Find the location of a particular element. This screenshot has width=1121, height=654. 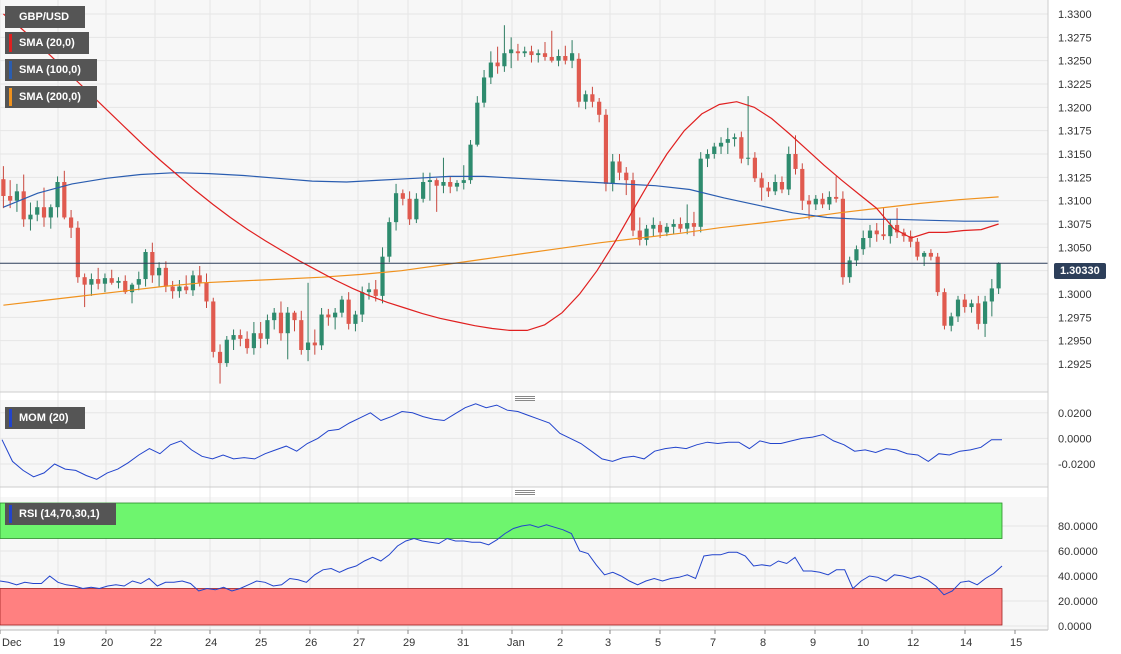

rsi-tick-label: 80.0000 is located at coordinates (1078, 527).